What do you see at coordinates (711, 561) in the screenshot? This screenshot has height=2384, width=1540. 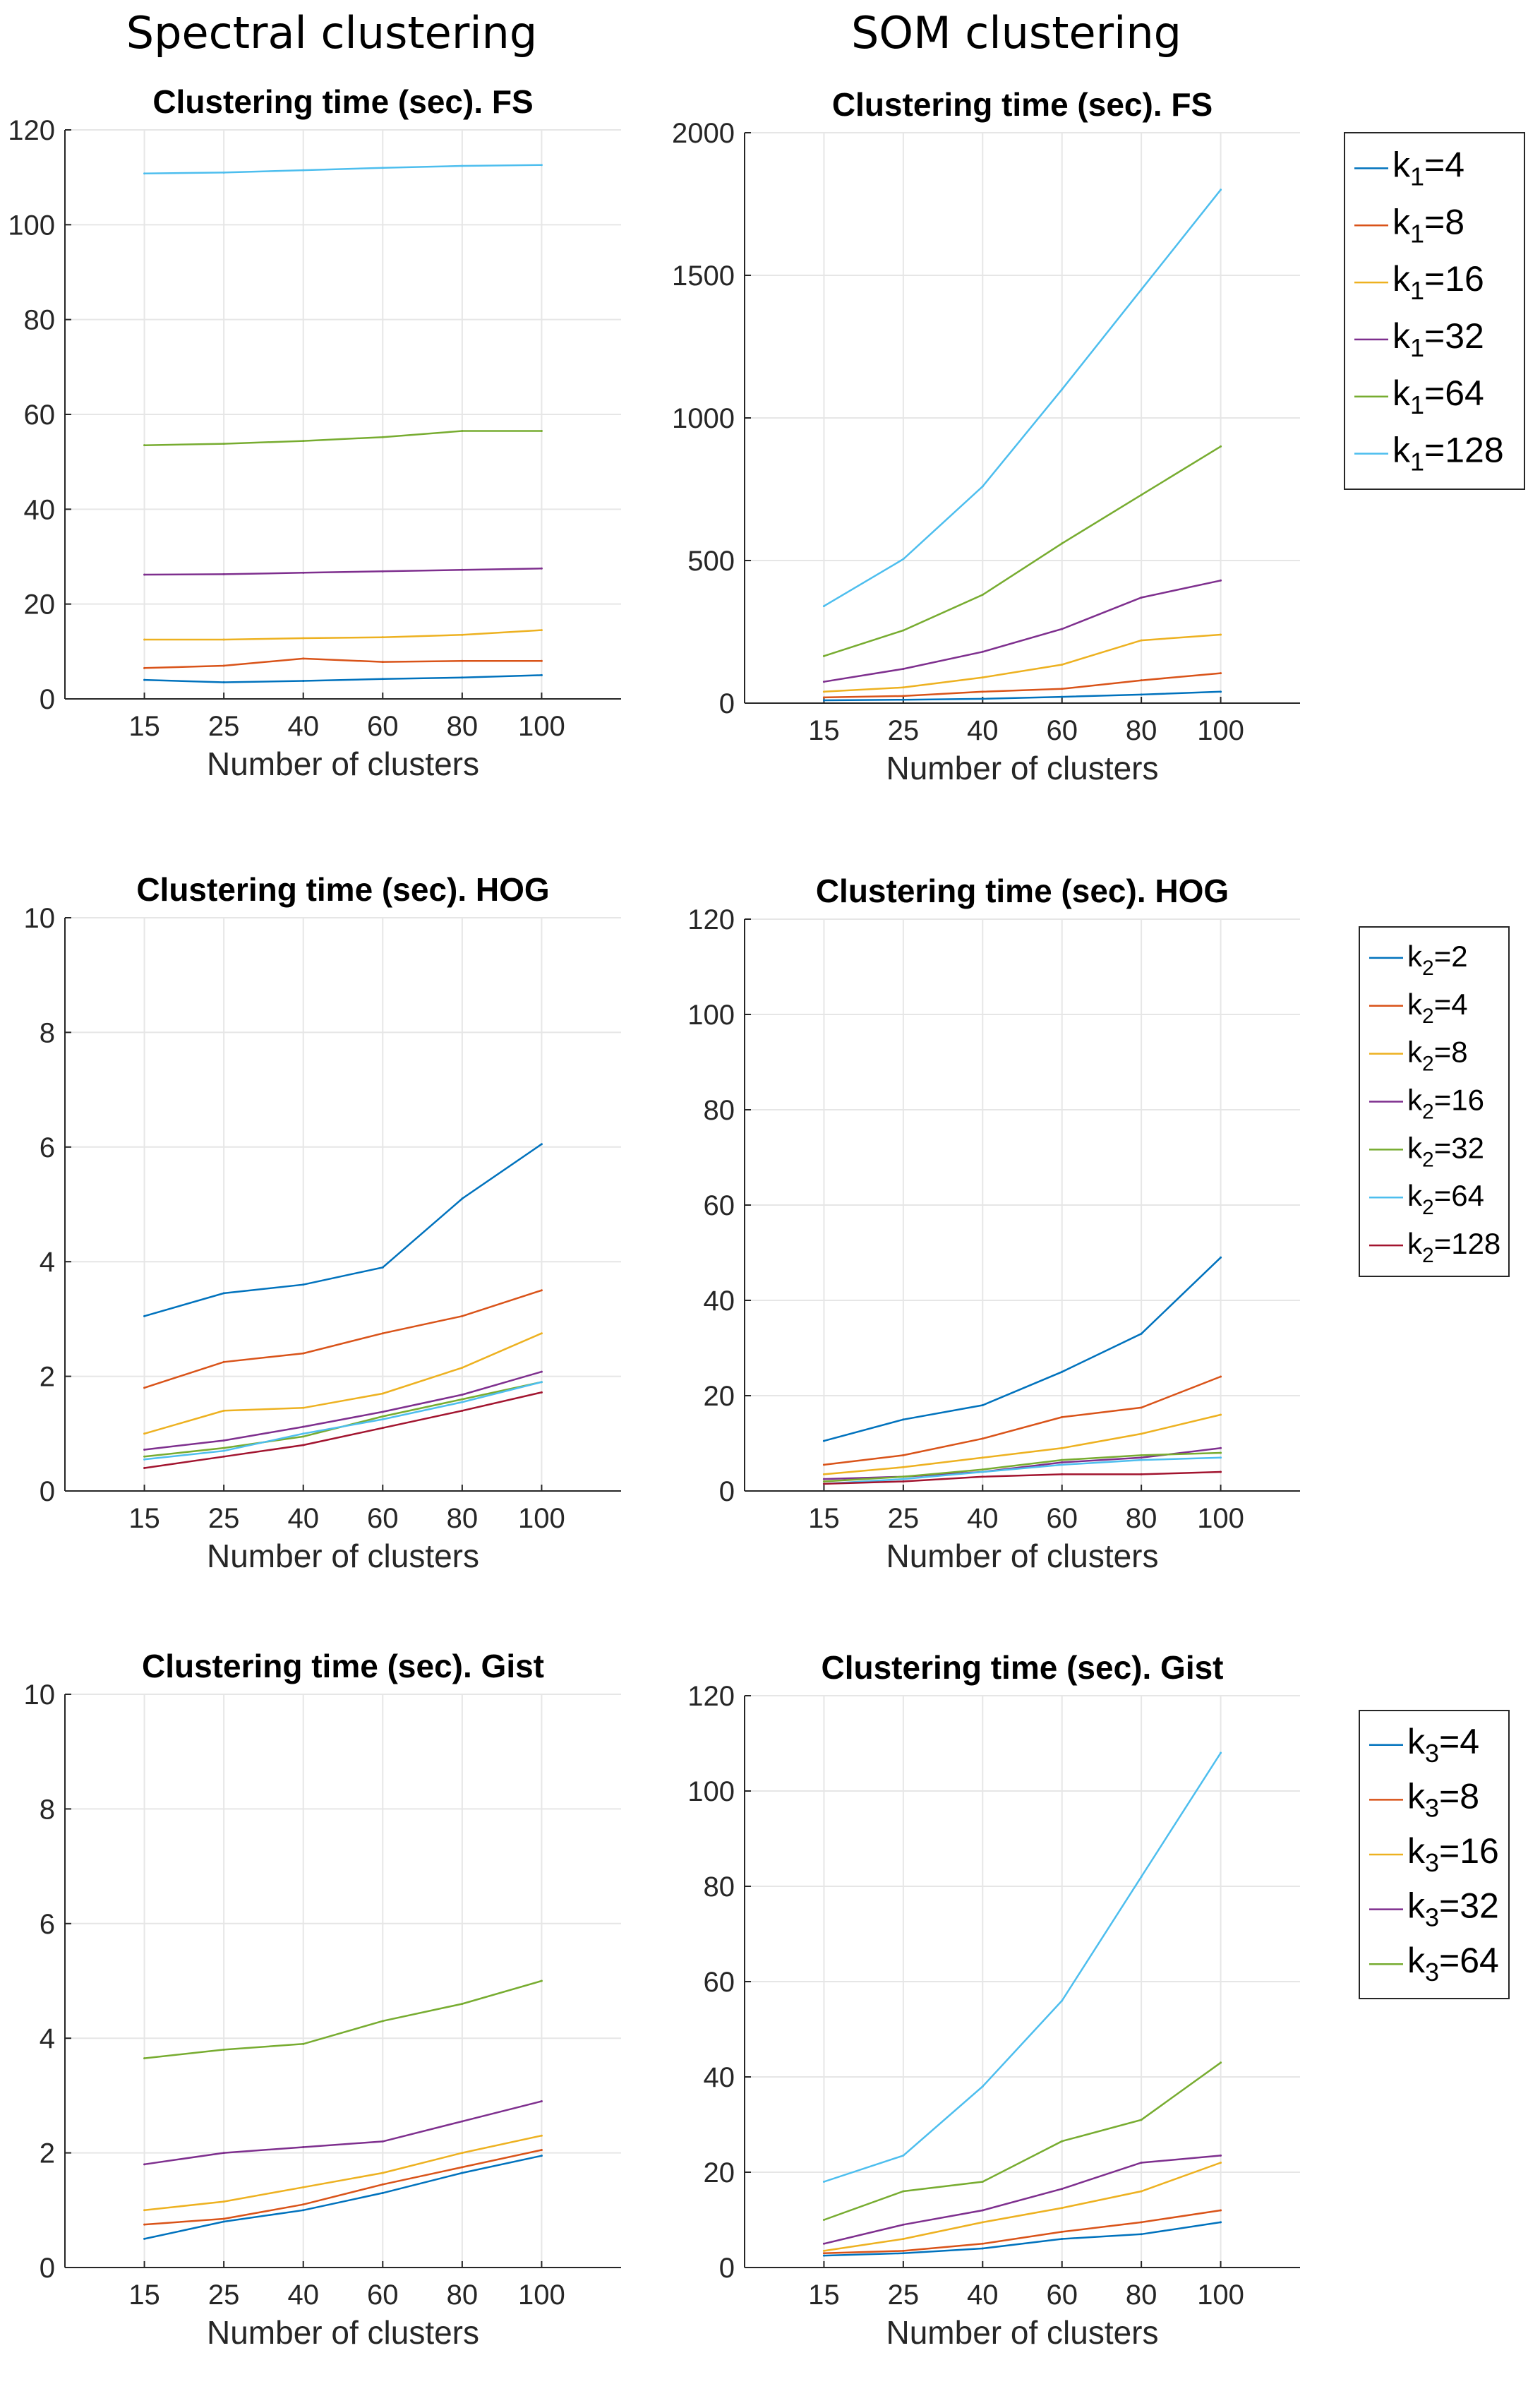 I see `y-tick-label: 500` at bounding box center [711, 561].